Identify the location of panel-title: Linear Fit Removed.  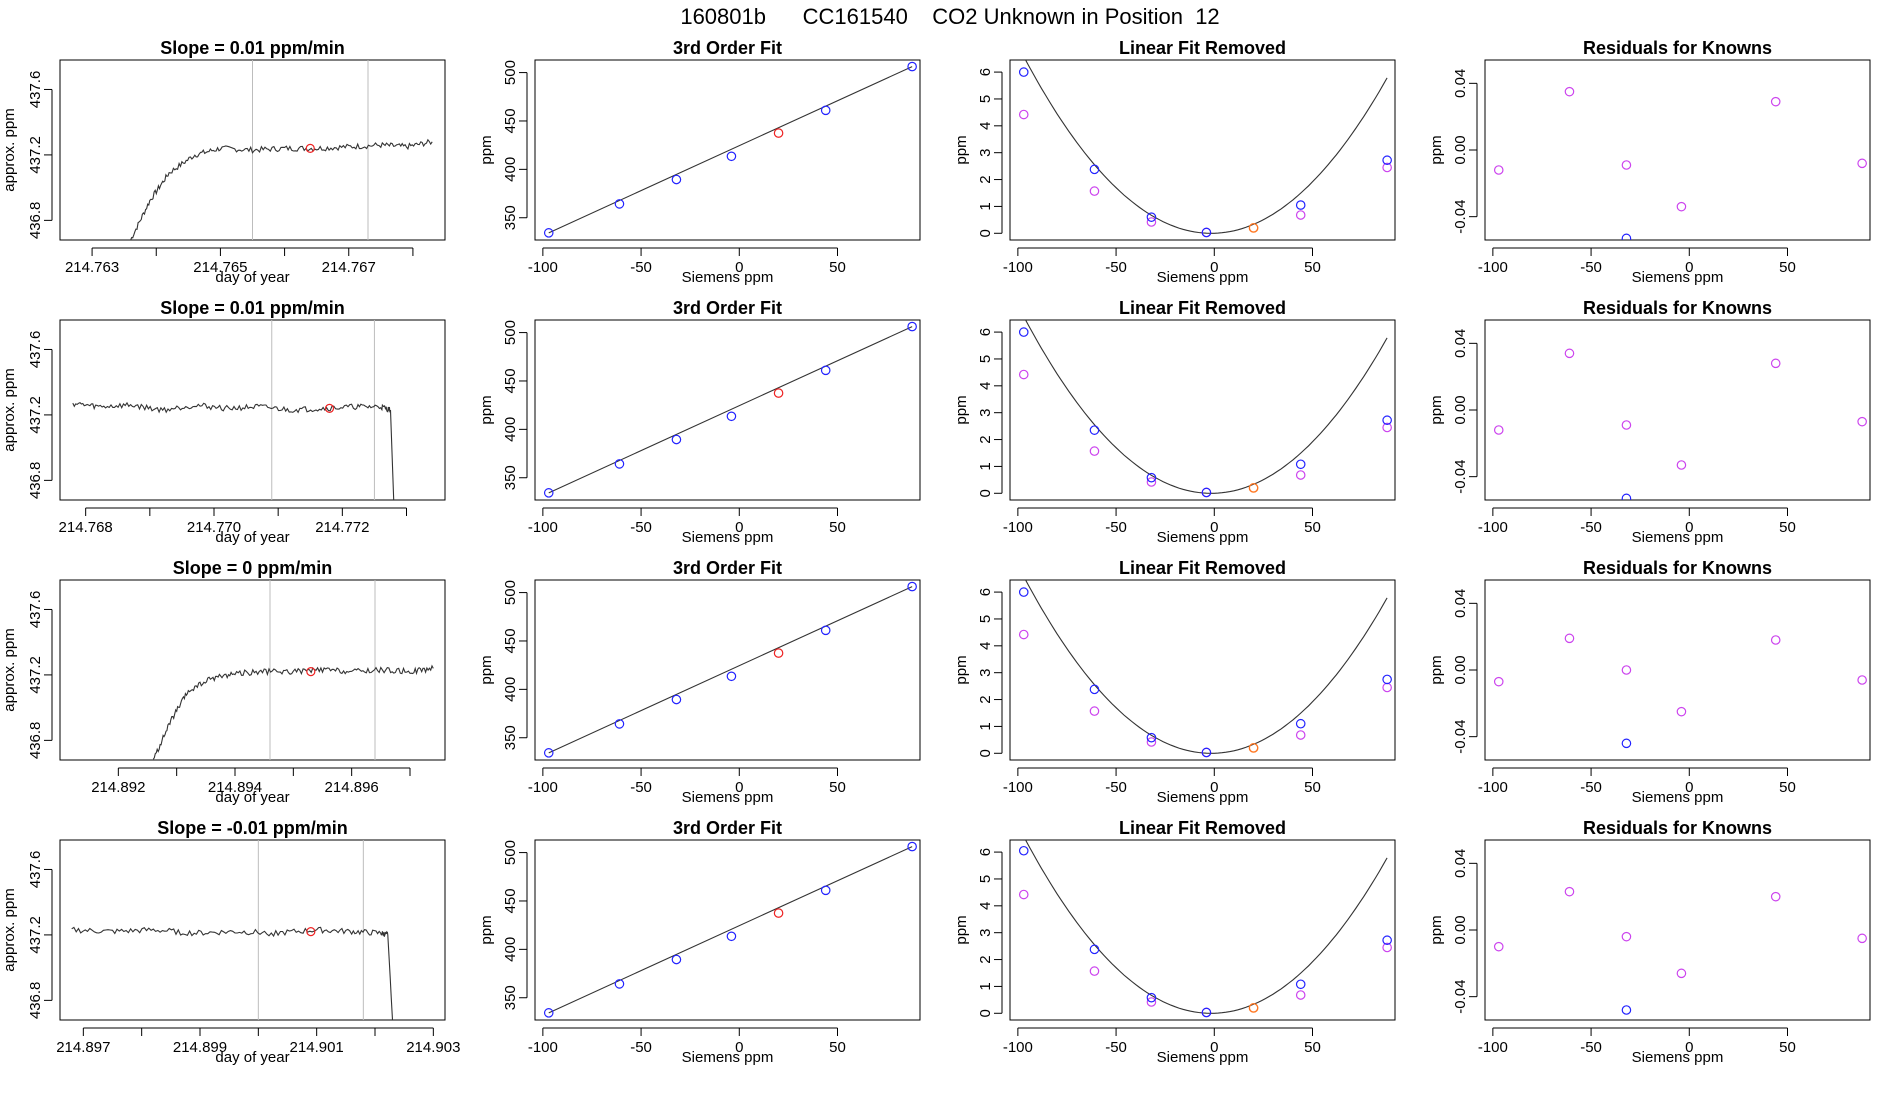
(1202, 48).